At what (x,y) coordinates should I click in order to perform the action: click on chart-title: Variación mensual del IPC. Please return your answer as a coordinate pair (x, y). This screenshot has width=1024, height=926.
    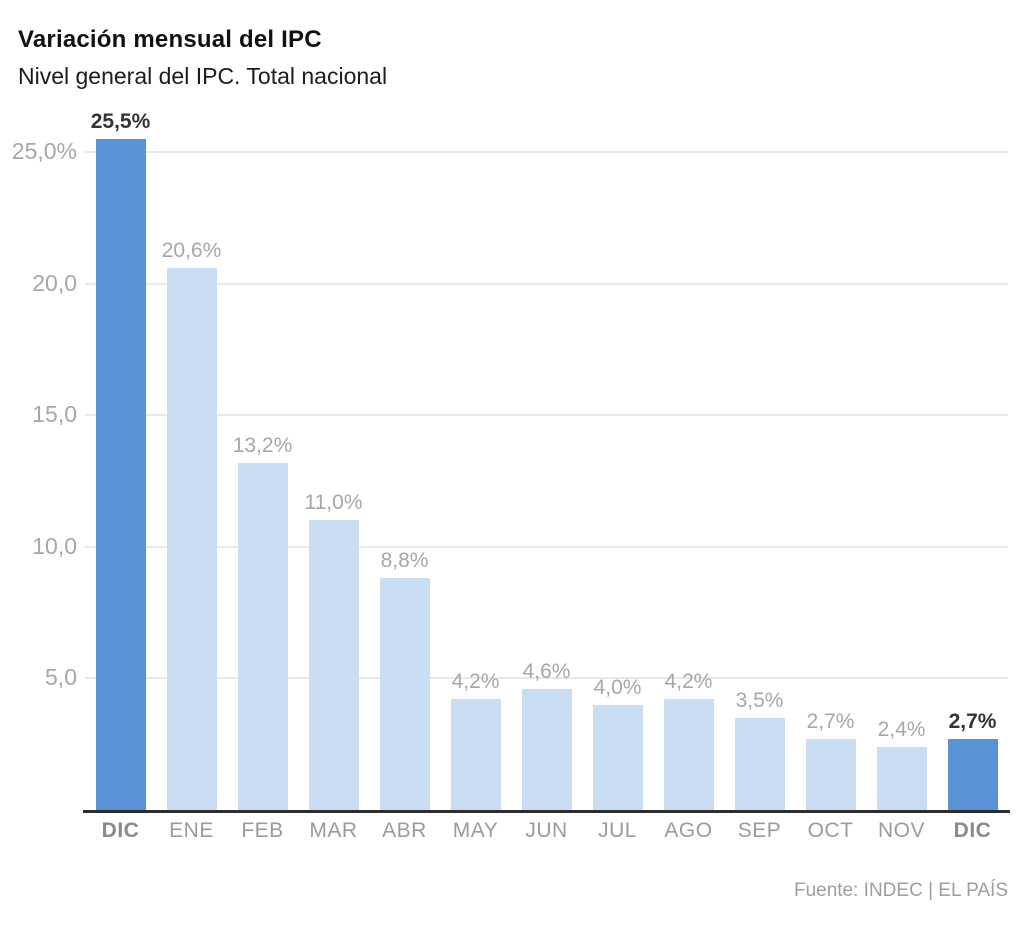
    Looking at the image, I should click on (170, 39).